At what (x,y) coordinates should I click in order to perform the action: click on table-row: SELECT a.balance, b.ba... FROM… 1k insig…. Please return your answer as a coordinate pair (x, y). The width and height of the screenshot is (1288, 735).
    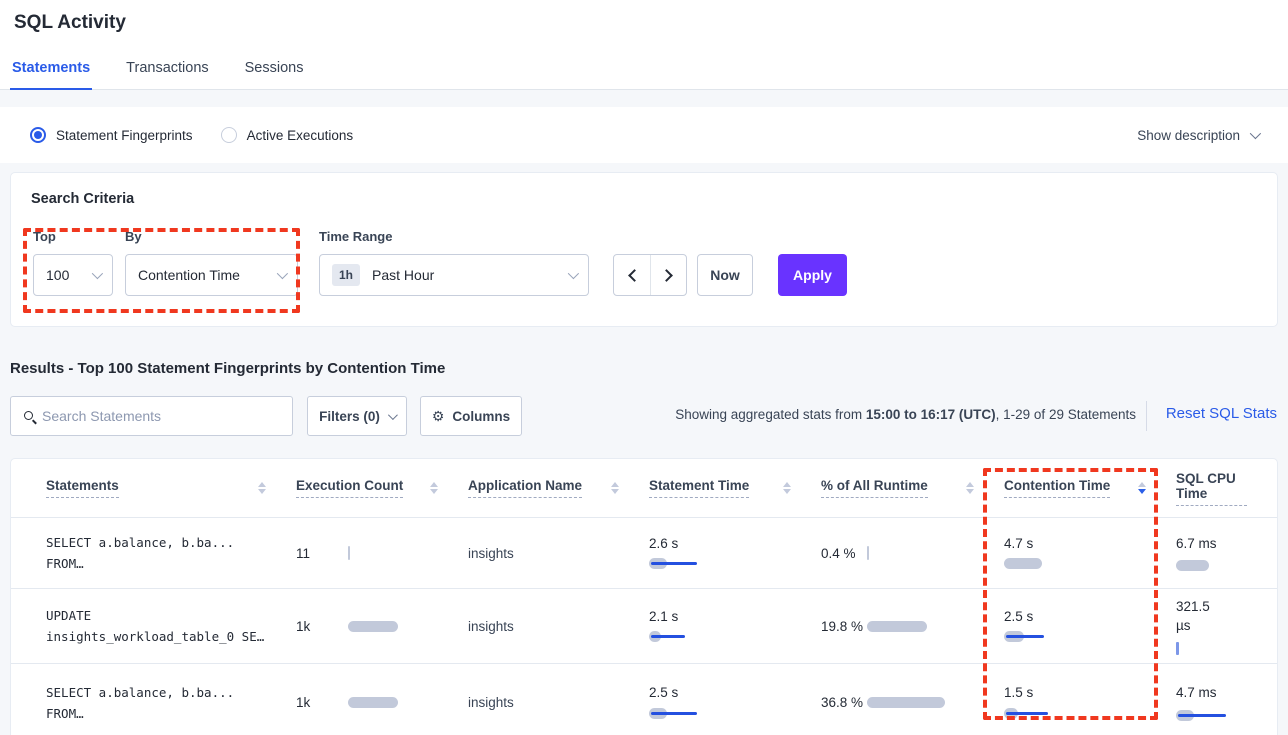
    Looking at the image, I should click on (644, 699).